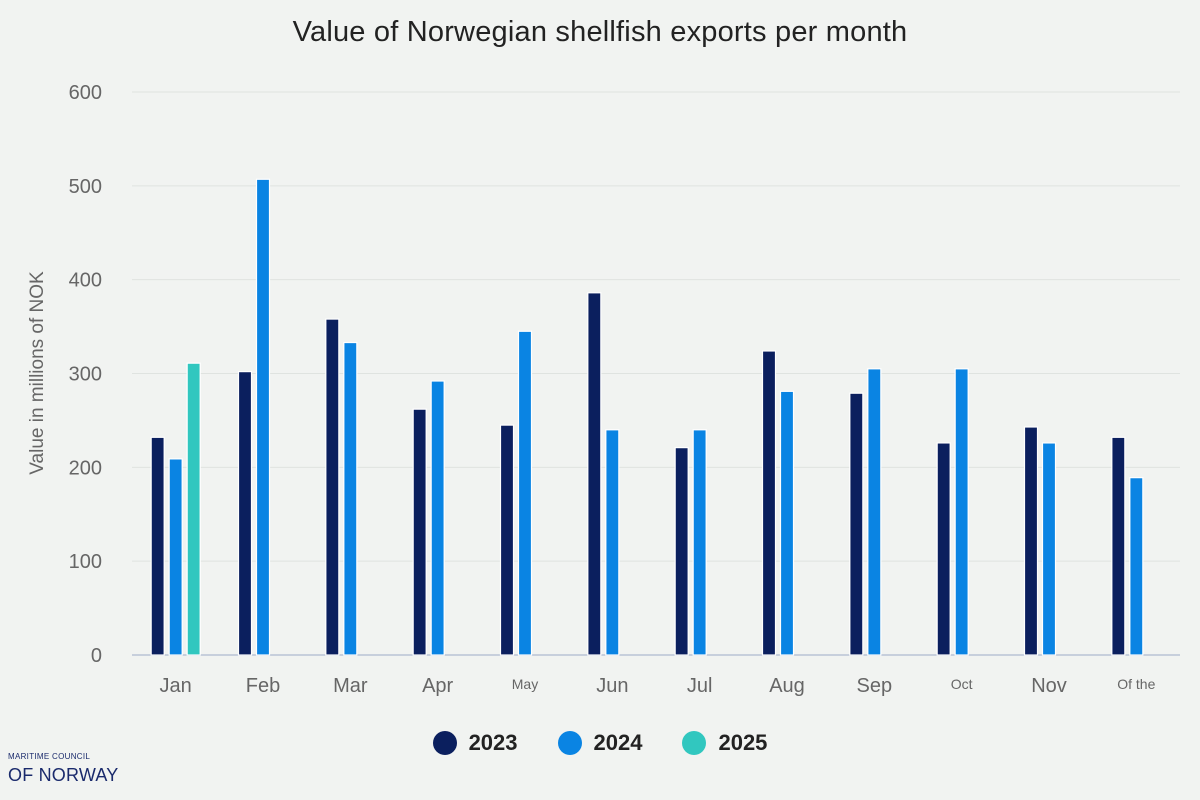 The width and height of the screenshot is (1200, 800). Describe the element at coordinates (437, 686) in the screenshot. I see `x-tick-label: Apr` at that location.